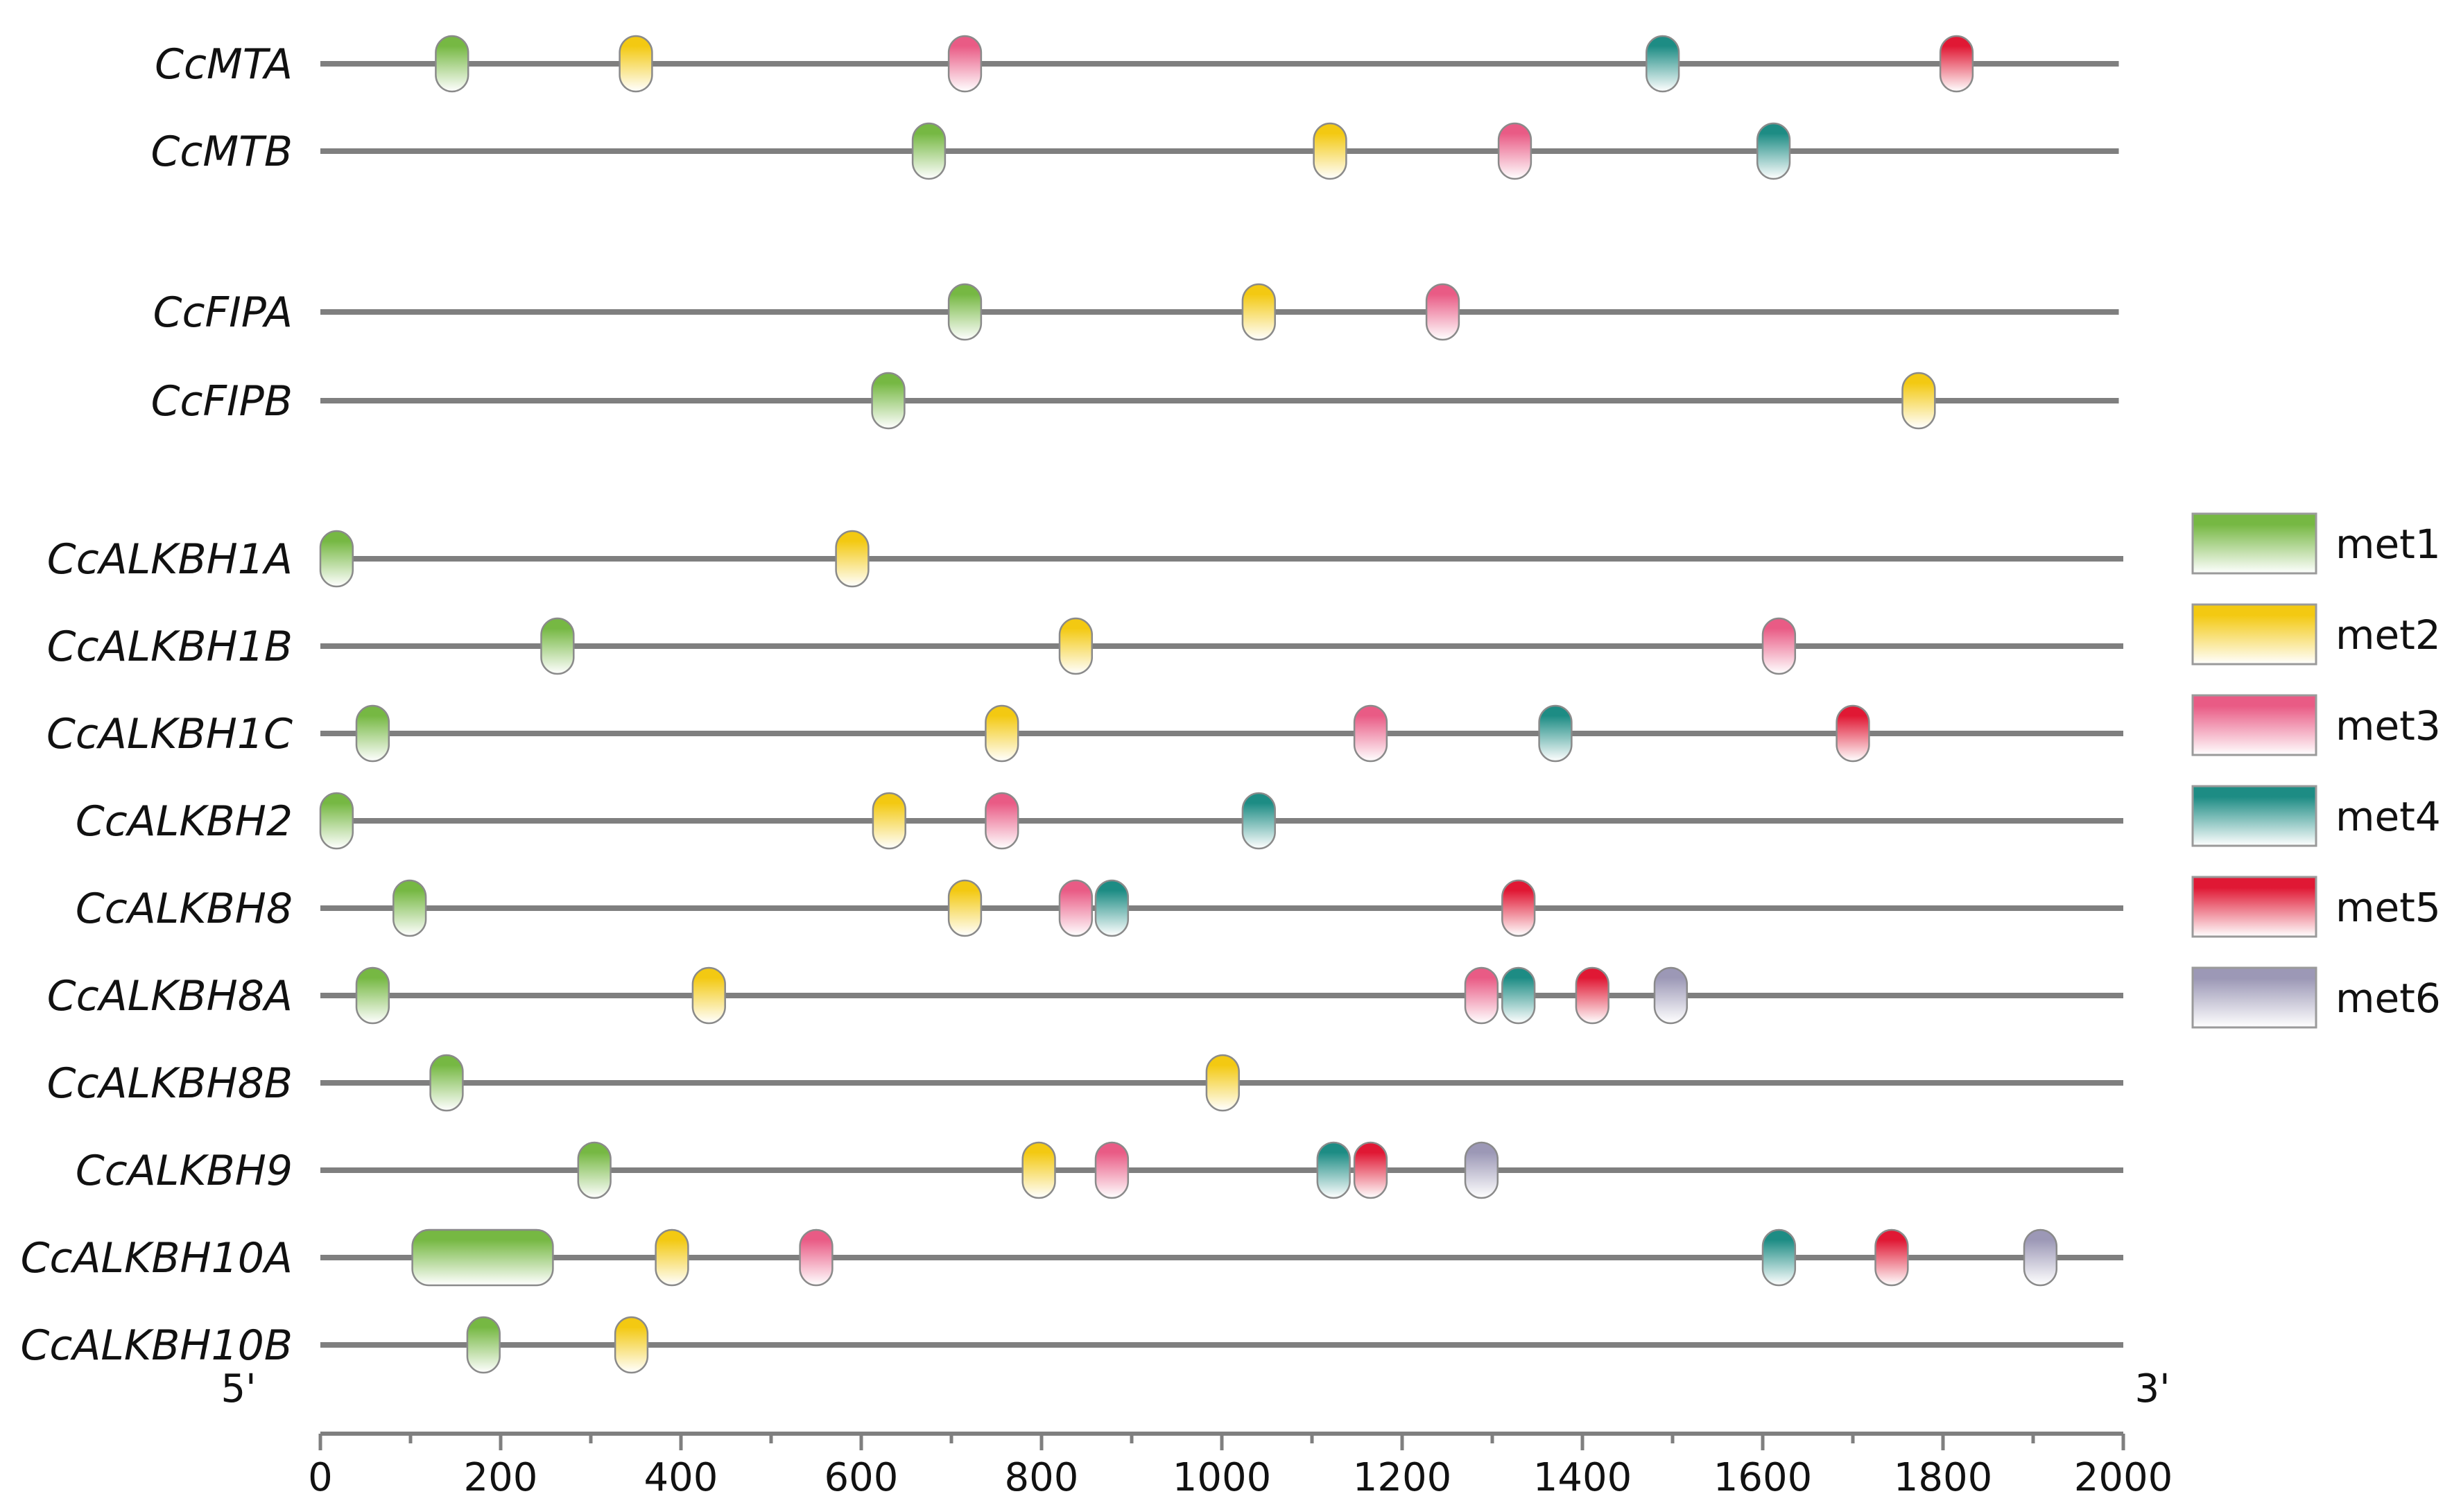  I want to click on gene-row: CcALKBH1B, so click(1085, 646).